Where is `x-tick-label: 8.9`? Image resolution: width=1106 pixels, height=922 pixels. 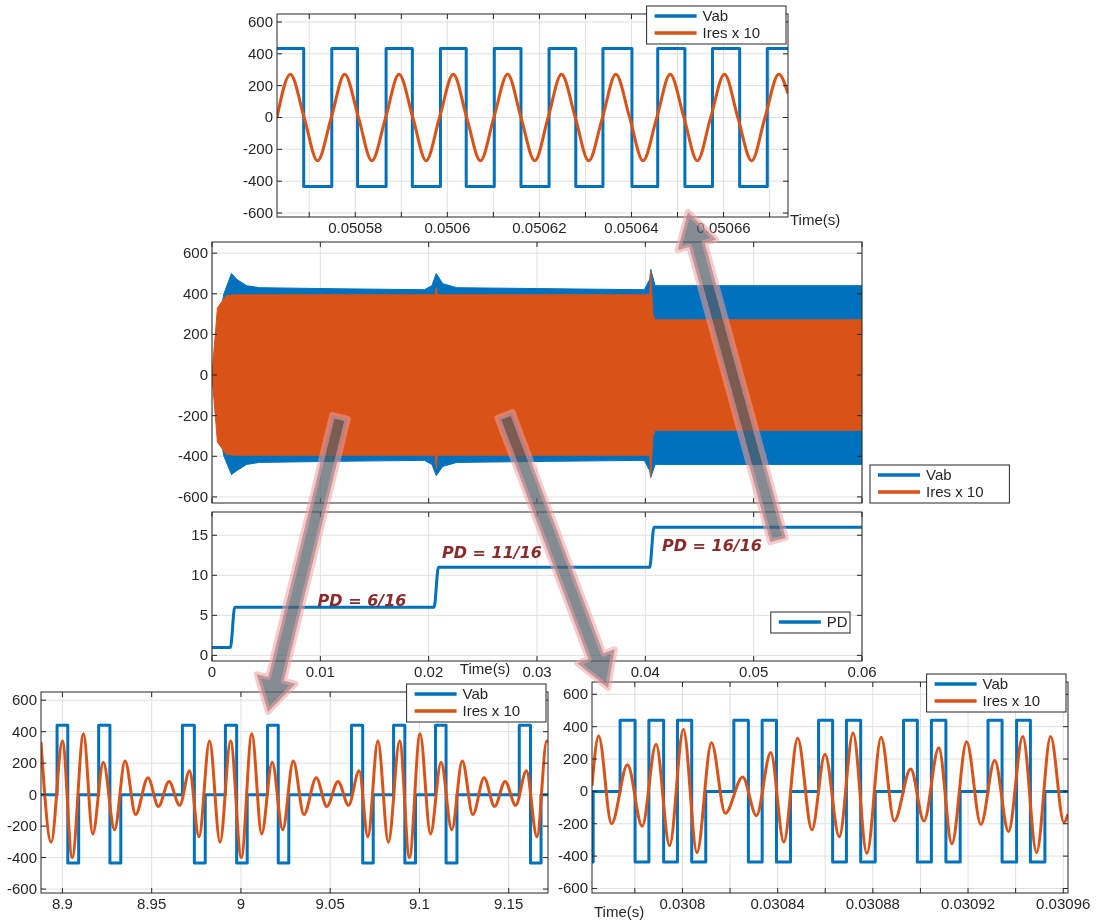 x-tick-label: 8.9 is located at coordinates (62, 903).